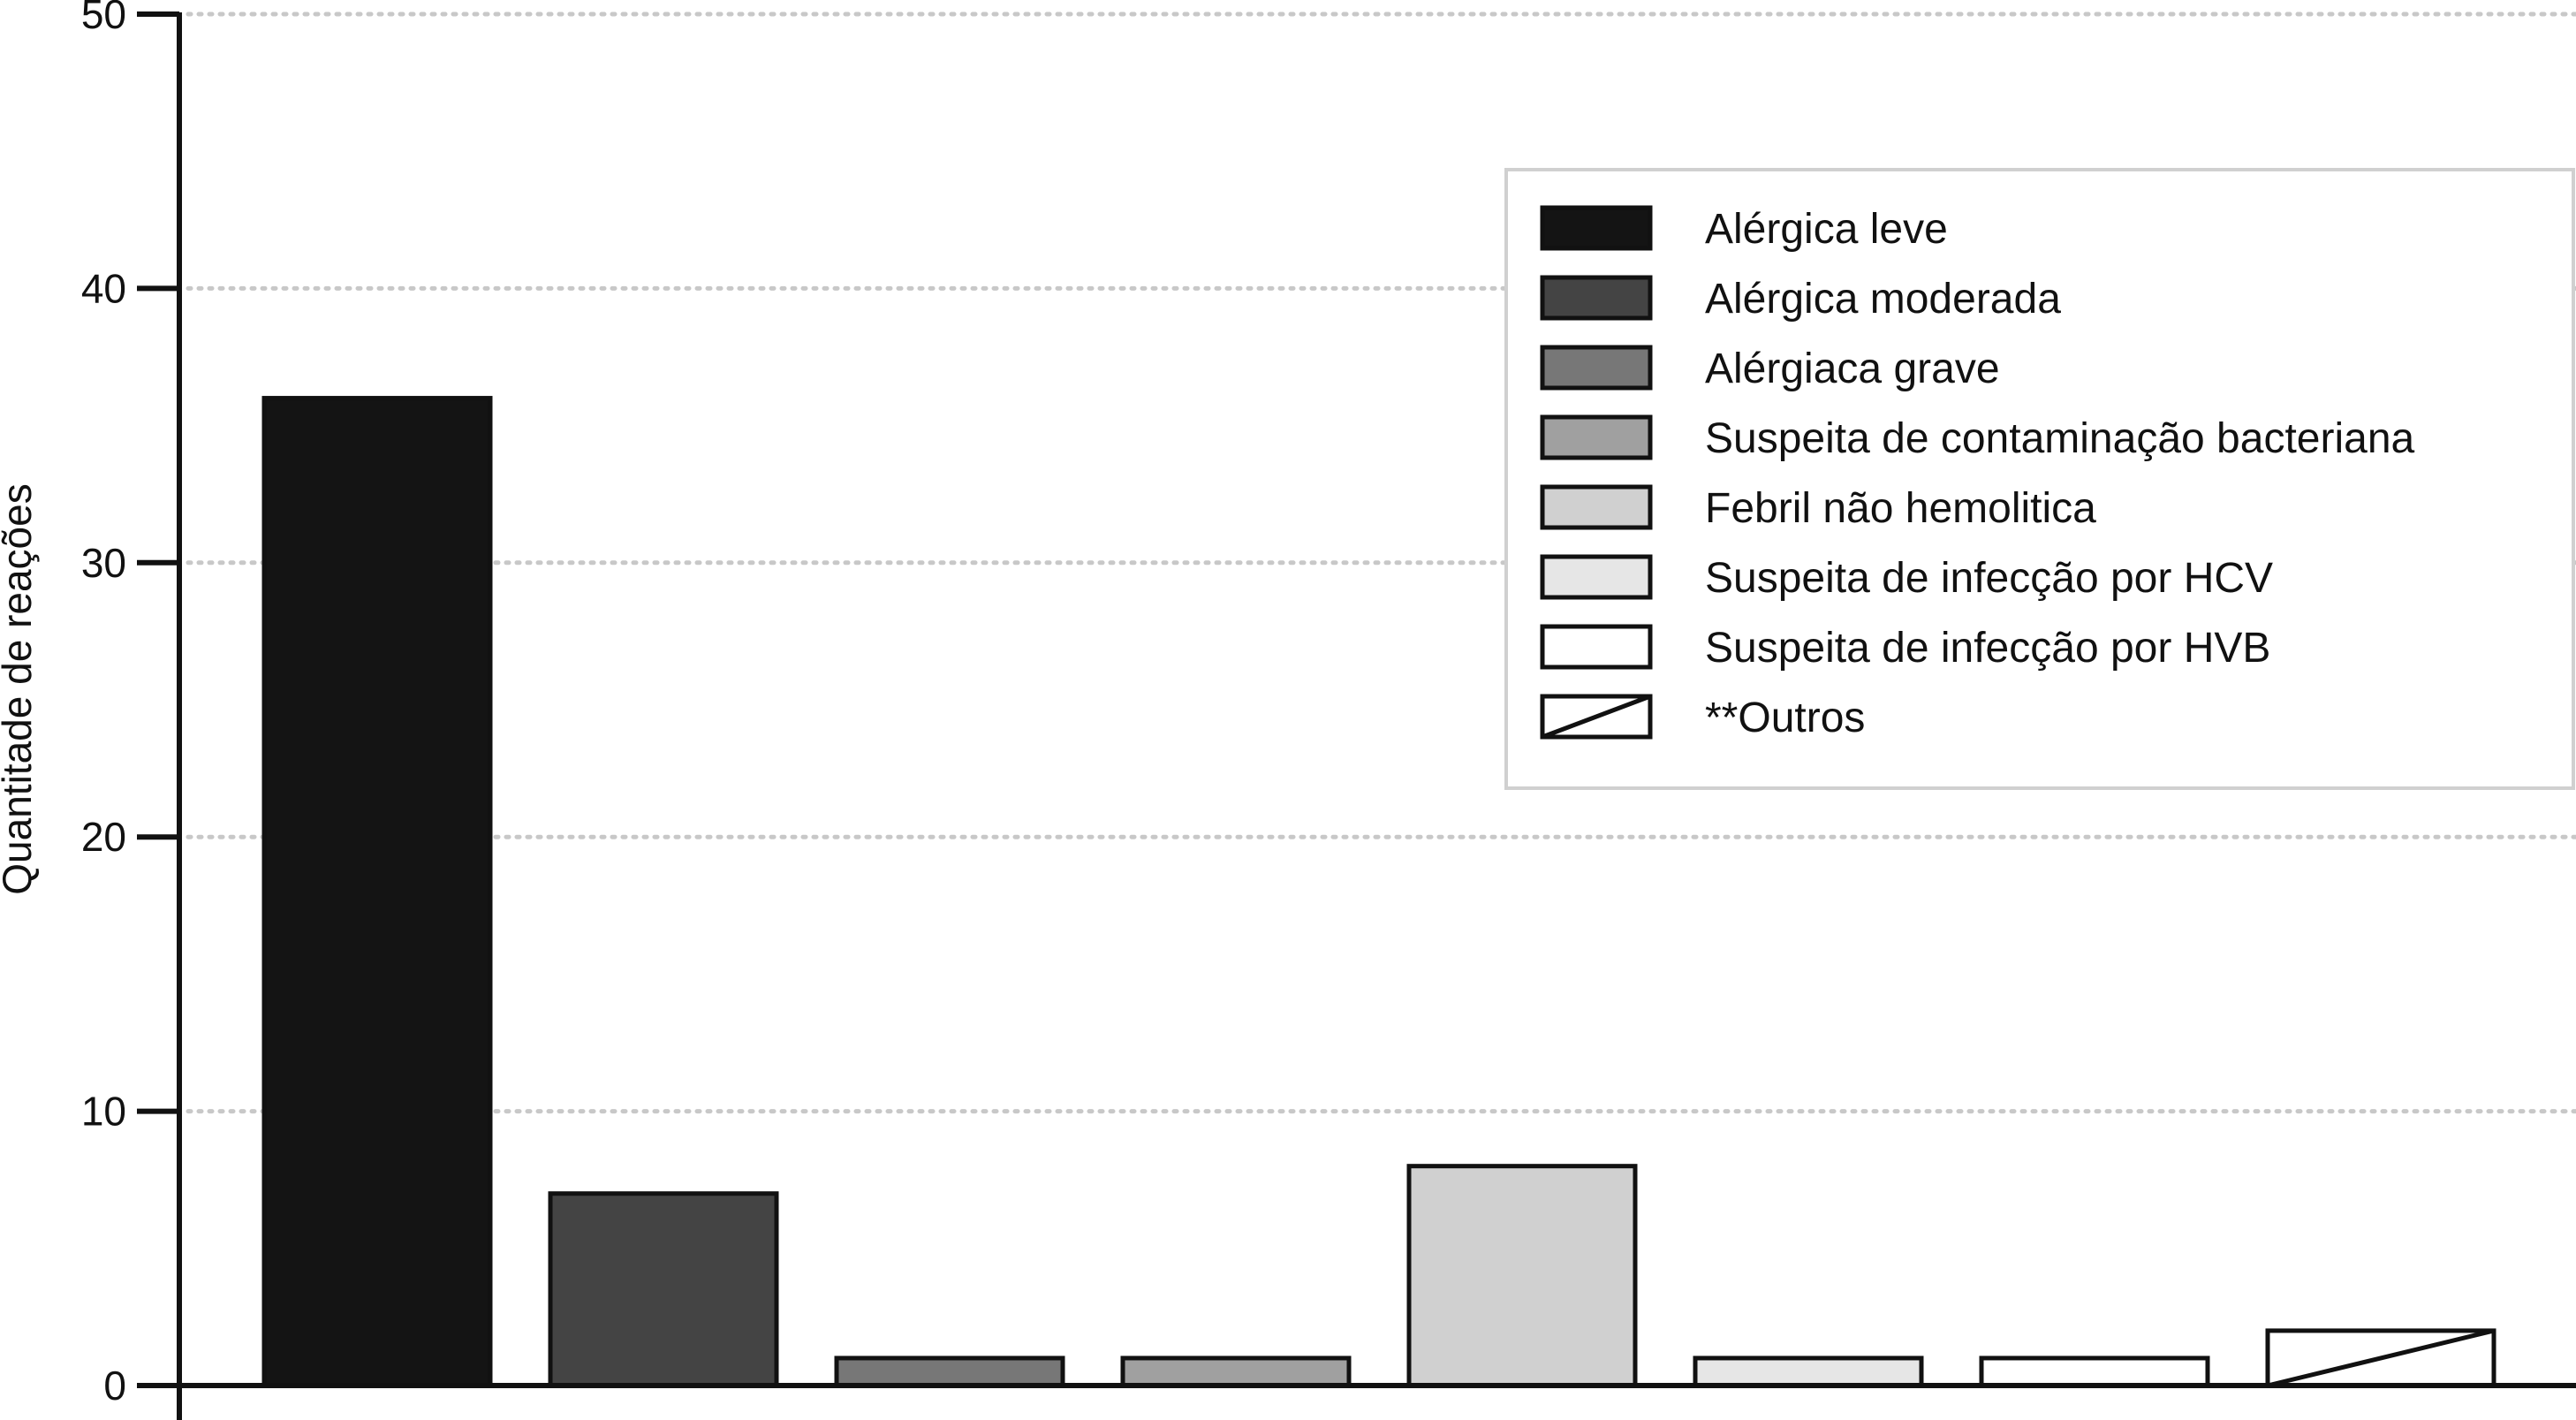  I want to click on legend-item: **Outros, so click(1703, 717).